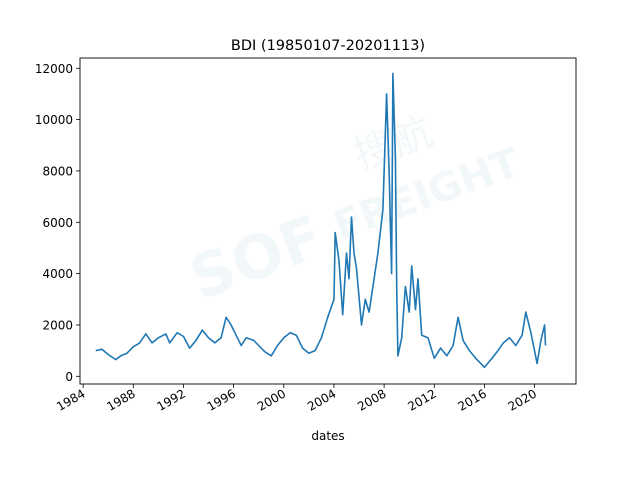  I want to click on y-tick-label: 2000, so click(57, 325).